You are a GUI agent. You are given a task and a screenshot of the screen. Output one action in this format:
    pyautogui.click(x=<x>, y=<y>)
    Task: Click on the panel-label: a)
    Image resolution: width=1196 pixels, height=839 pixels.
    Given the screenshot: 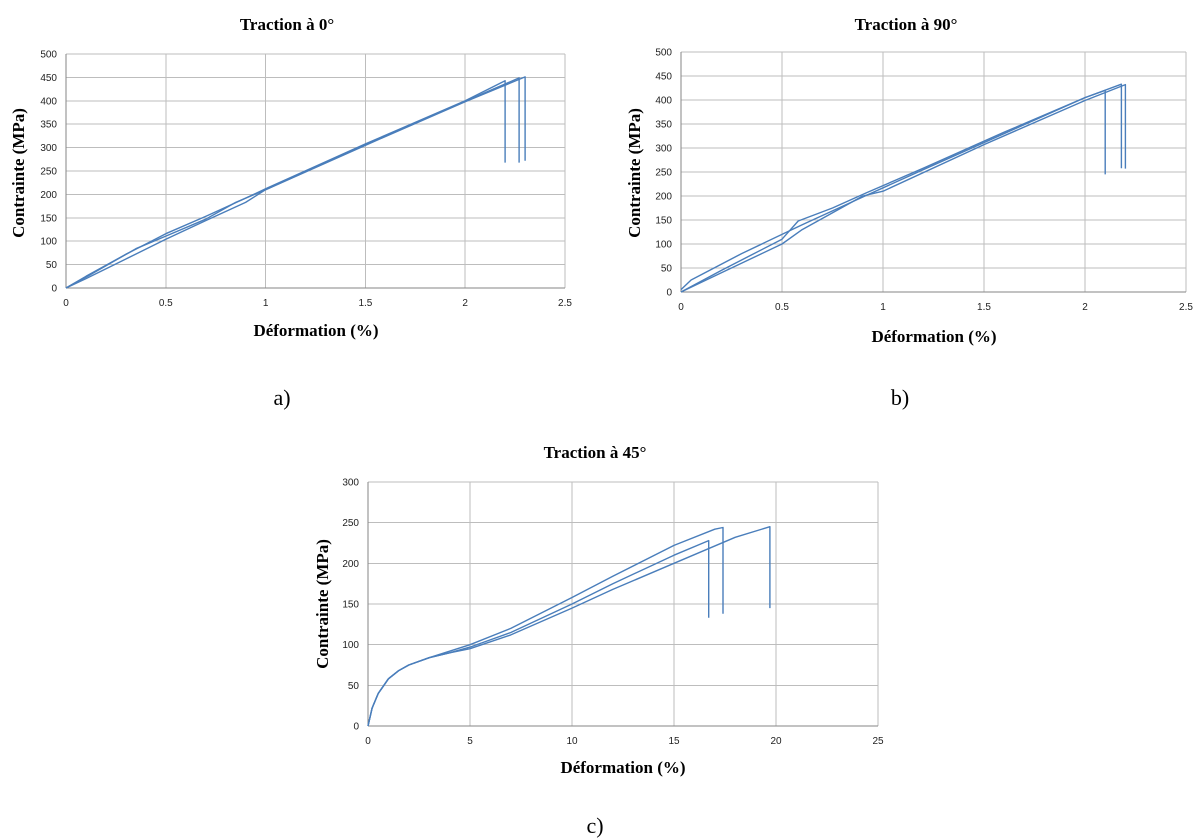 What is the action you would take?
    pyautogui.click(x=281, y=397)
    